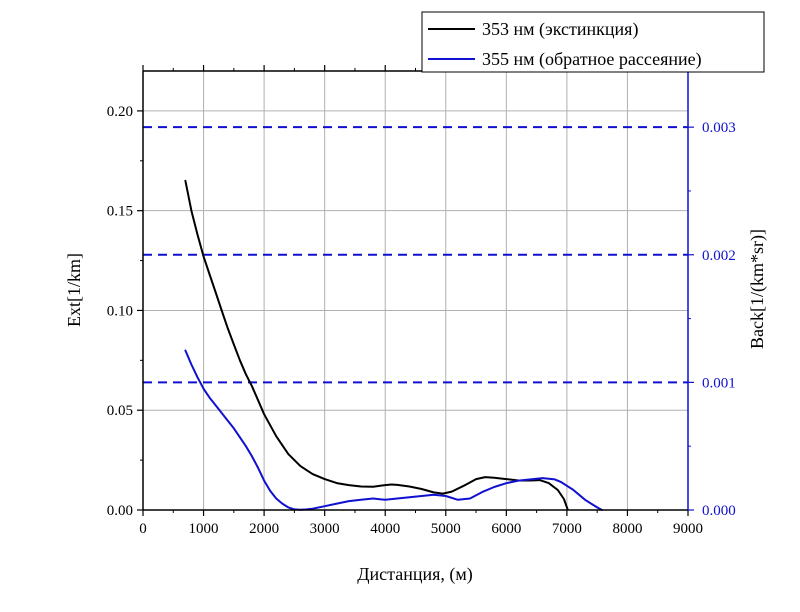 This screenshot has height=612, width=800. Describe the element at coordinates (757, 289) in the screenshot. I see `y-axis-right-title: Back[1/(km*sr)]` at that location.